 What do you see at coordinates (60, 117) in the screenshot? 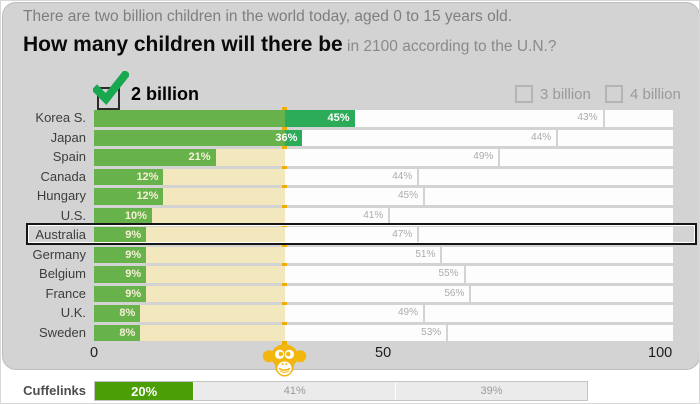
I see `category-label: Korea S.` at bounding box center [60, 117].